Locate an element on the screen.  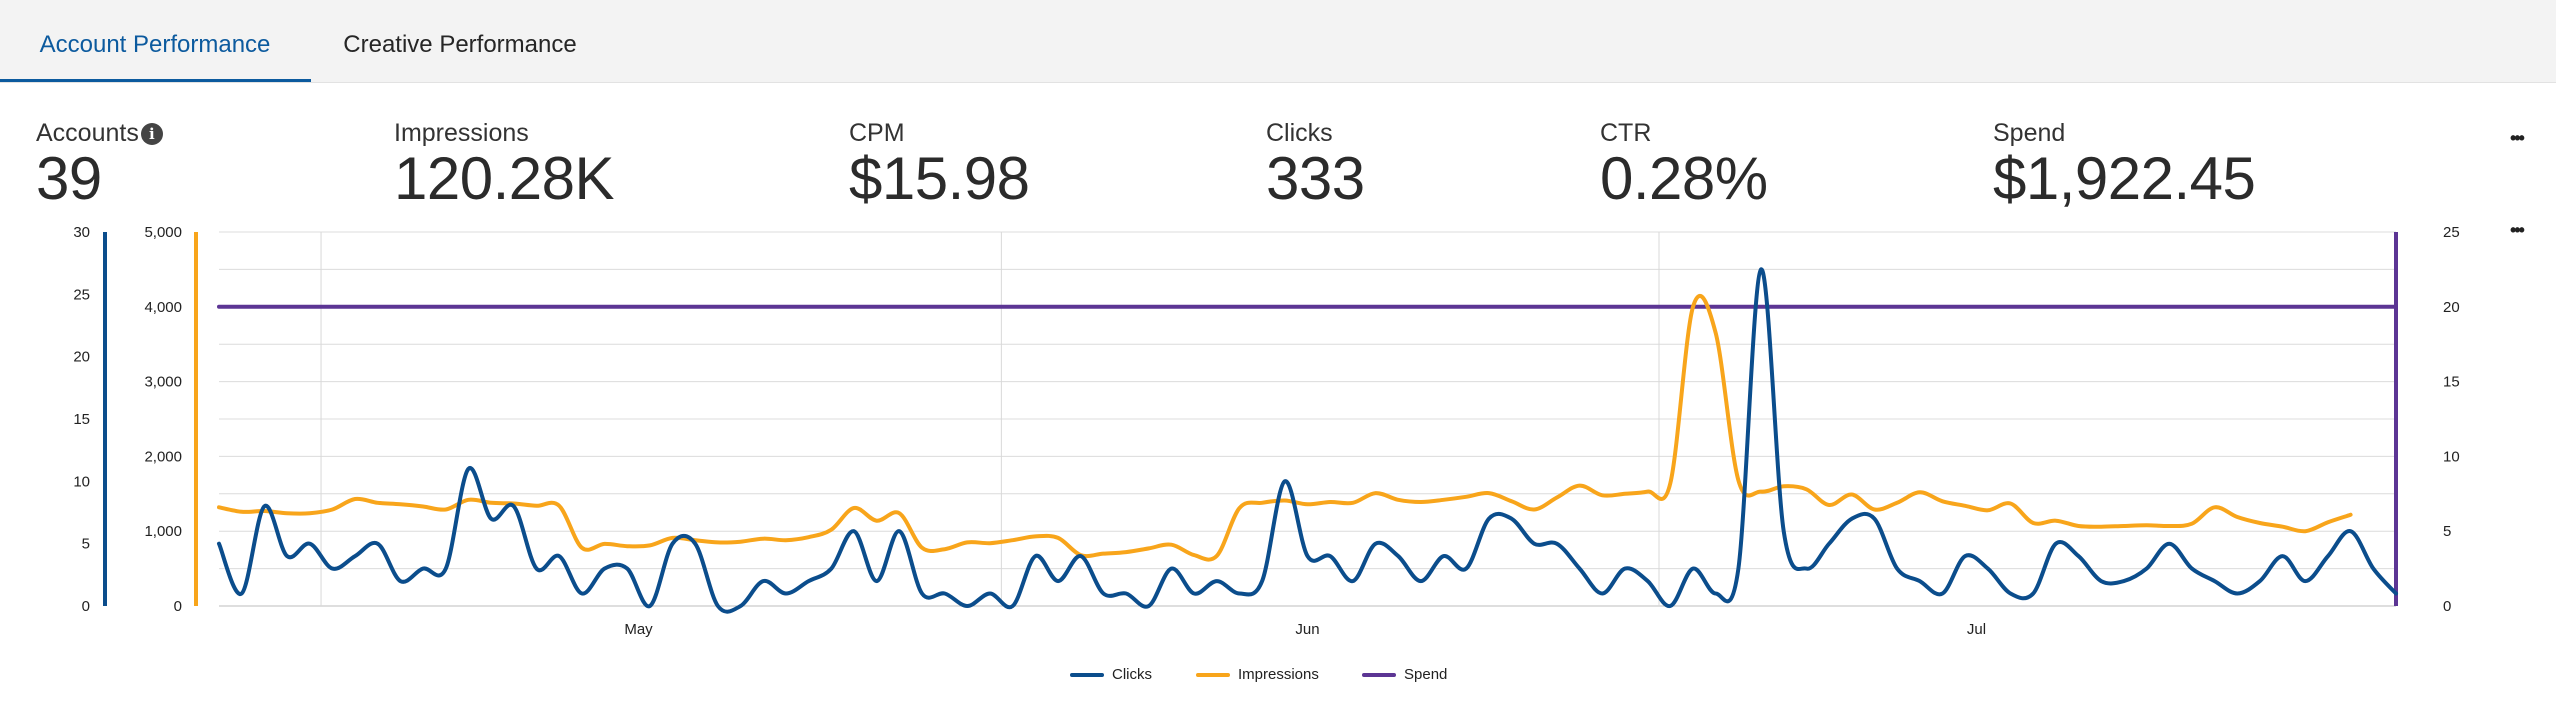
impressions-y-tick-label: 1,000 is located at coordinates (163, 531).